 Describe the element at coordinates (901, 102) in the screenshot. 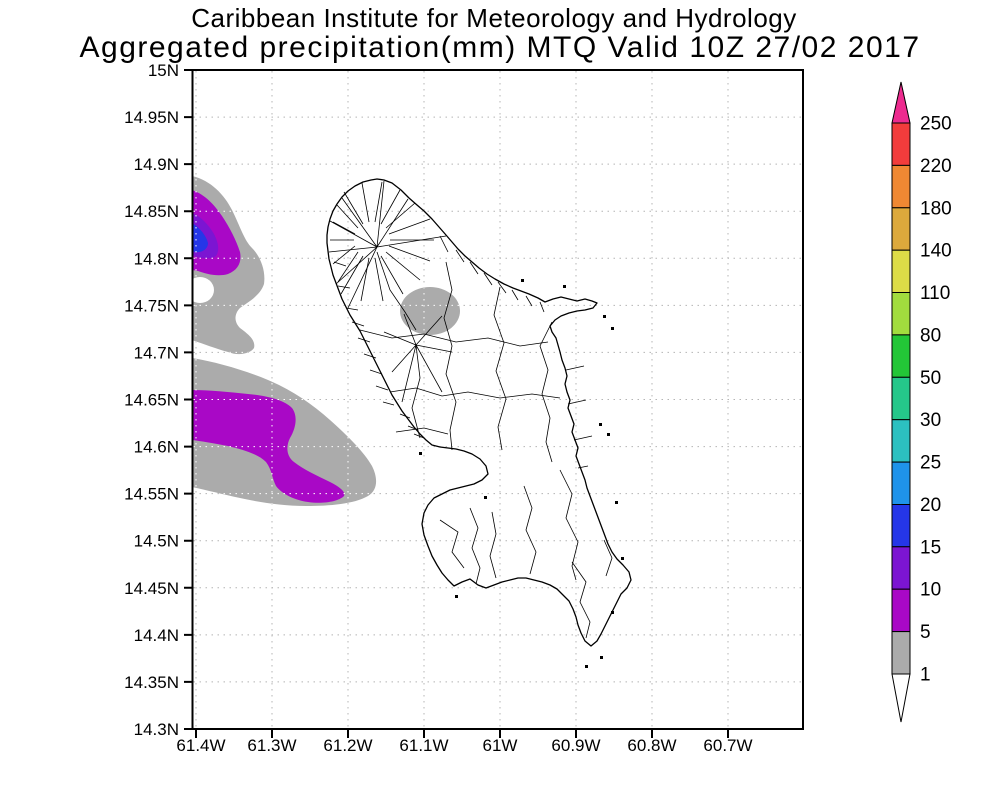

I see `colorbar-arrow-top` at that location.